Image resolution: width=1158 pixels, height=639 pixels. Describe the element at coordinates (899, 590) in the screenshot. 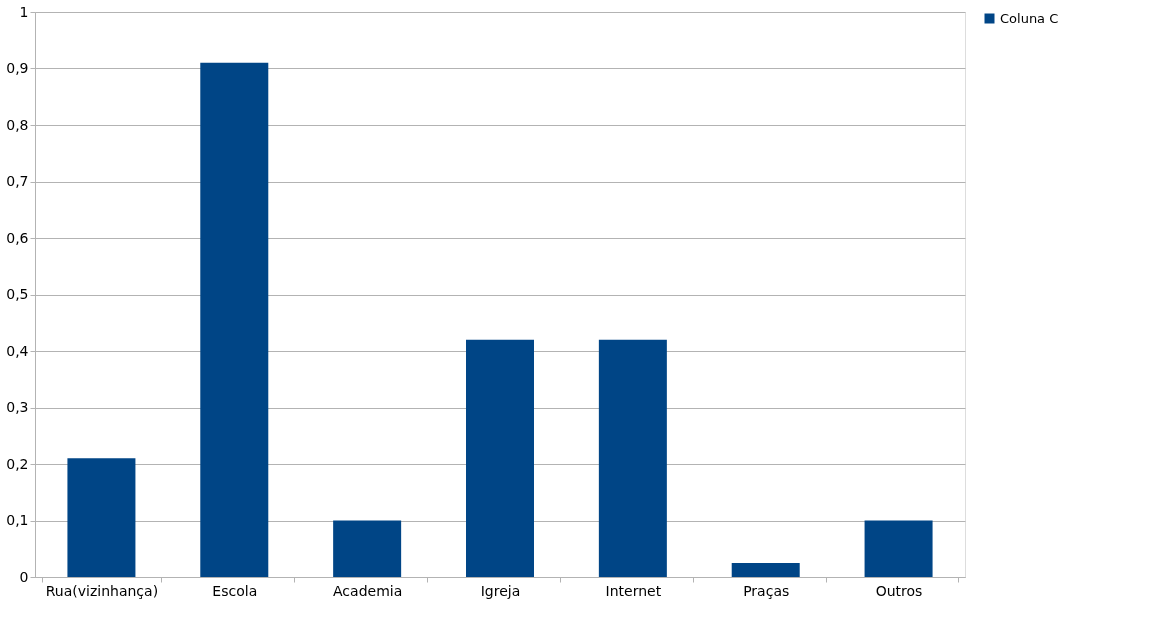

I see `x-tick-label: Outros` at that location.